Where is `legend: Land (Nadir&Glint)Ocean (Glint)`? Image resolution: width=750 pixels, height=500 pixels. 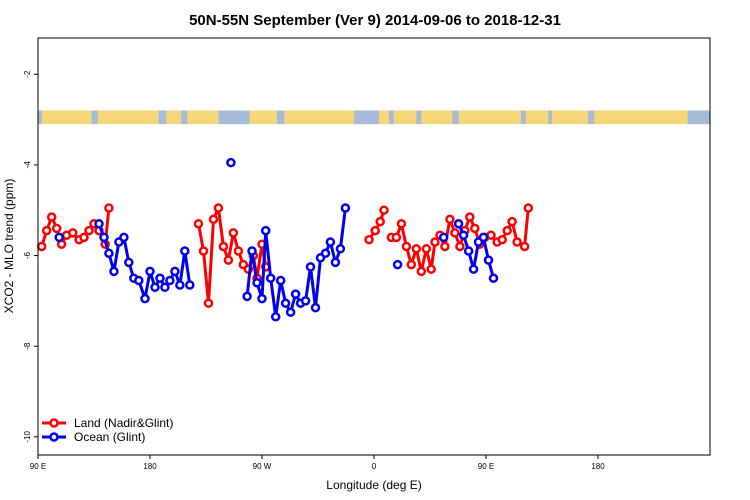 legend: Land (Nadir&Glint)Ocean (Glint) is located at coordinates (107, 430).